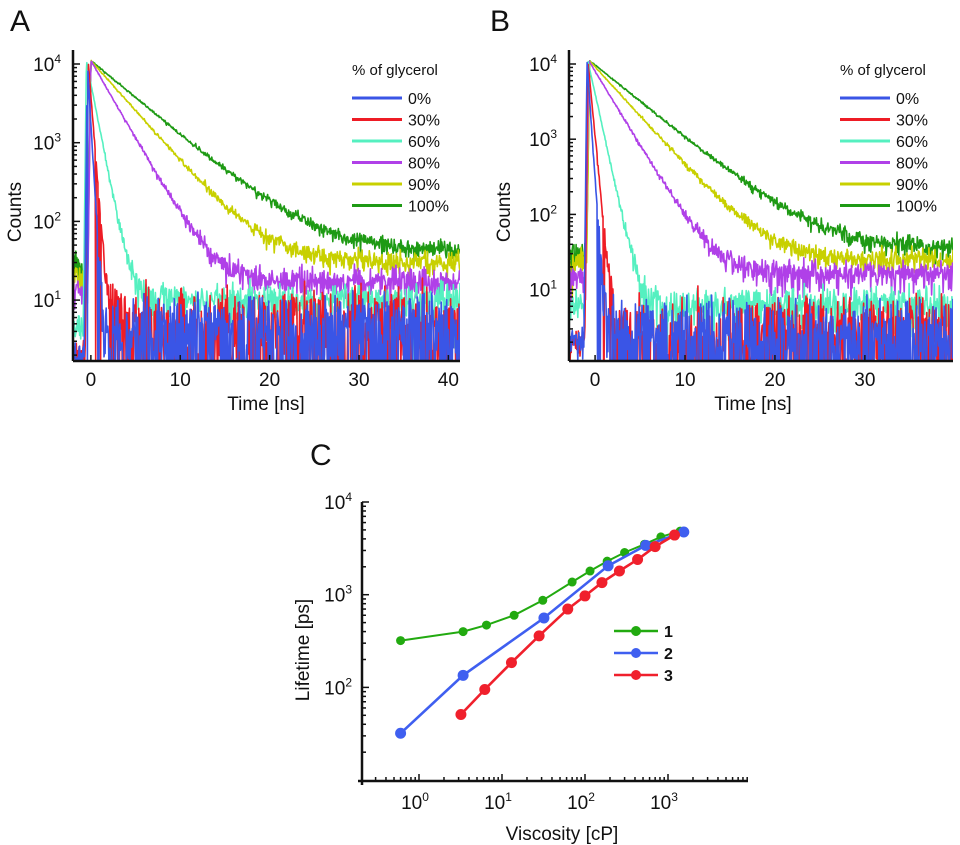  I want to click on decay-curve-60pct, so click(266, 211).